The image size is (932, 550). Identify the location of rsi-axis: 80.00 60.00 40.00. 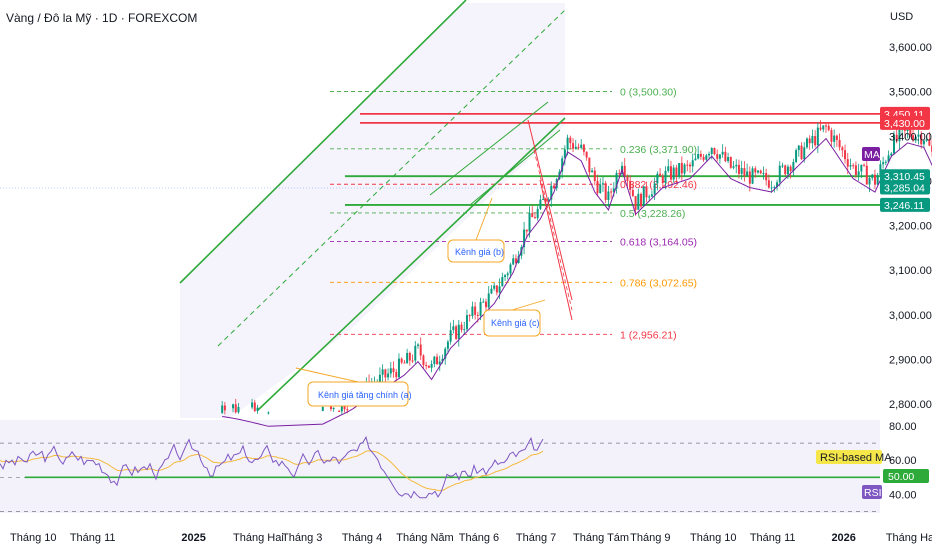
(903, 461).